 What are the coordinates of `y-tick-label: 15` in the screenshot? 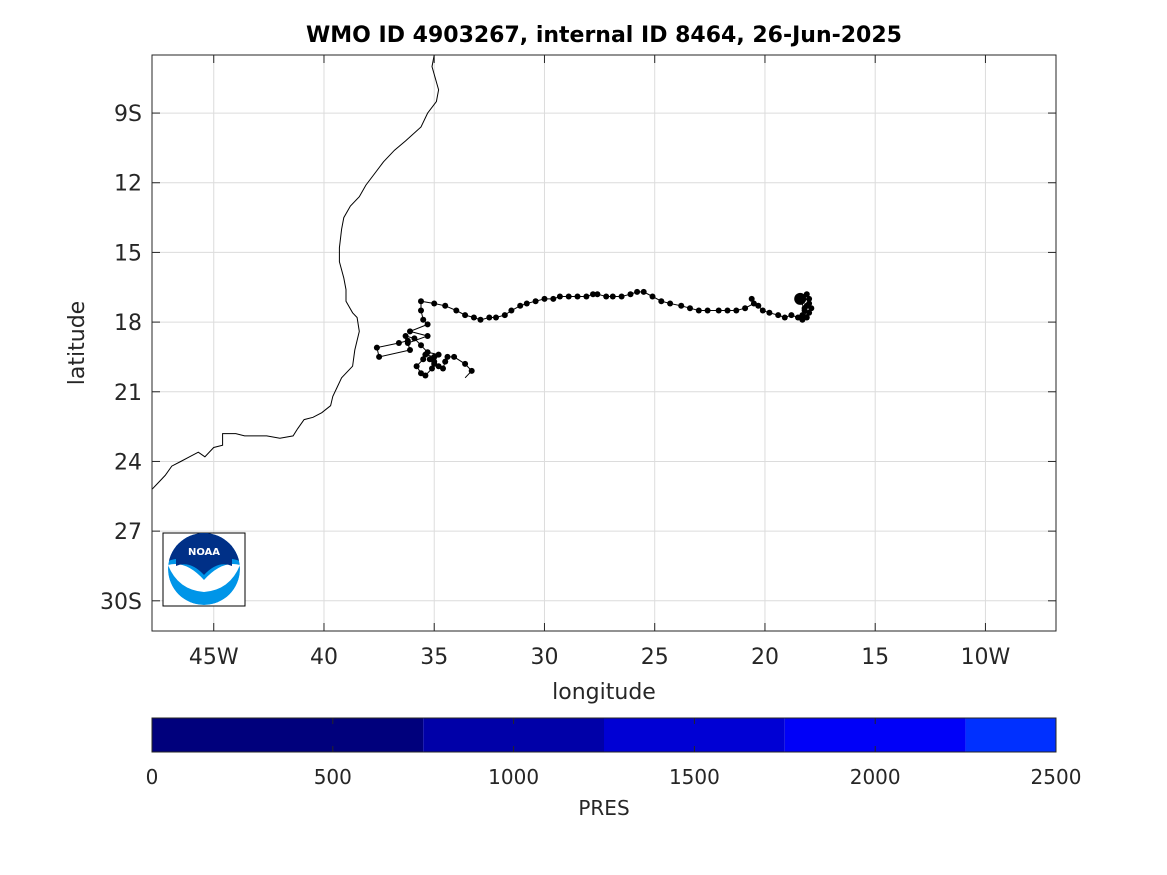 It's located at (128, 253).